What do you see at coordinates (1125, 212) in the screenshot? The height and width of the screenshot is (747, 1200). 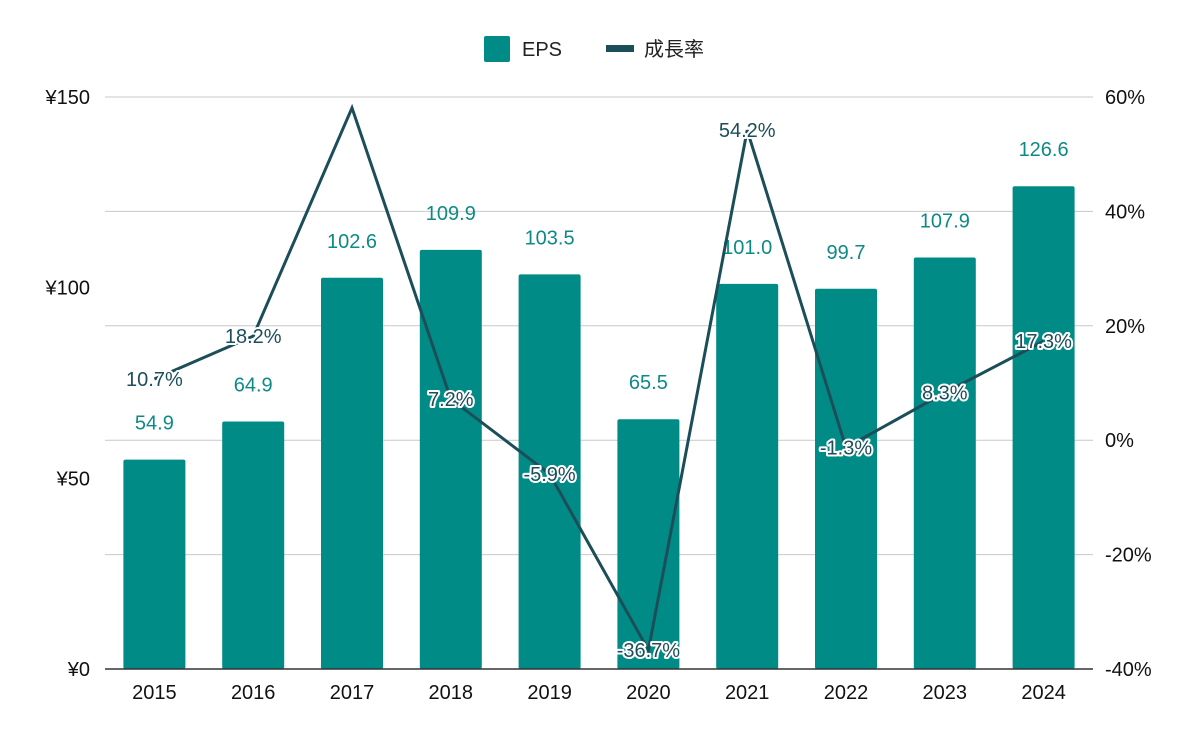 I see `right-axis-tick-label: 40%` at bounding box center [1125, 212].